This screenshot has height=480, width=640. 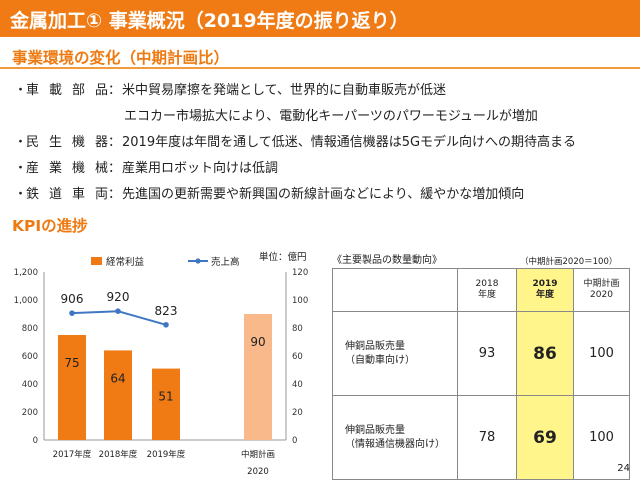 What do you see at coordinates (623, 468) in the screenshot?
I see `page-number: 24` at bounding box center [623, 468].